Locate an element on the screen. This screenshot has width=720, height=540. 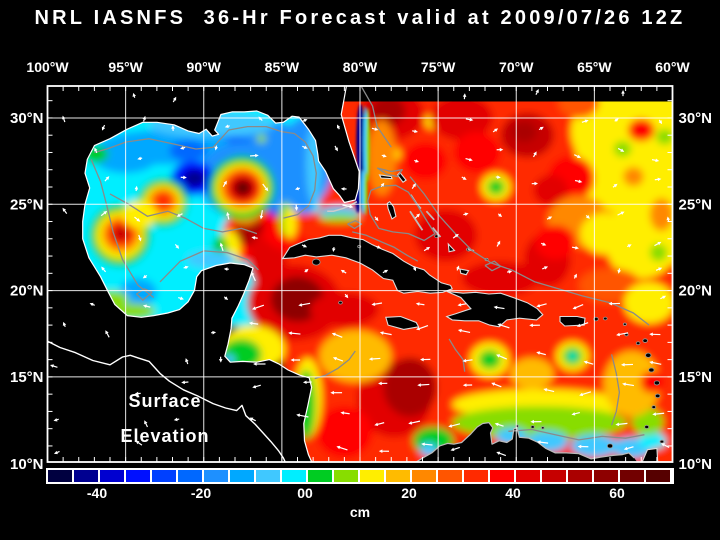
colorbar-tick-label: 00 is located at coordinates (305, 493).